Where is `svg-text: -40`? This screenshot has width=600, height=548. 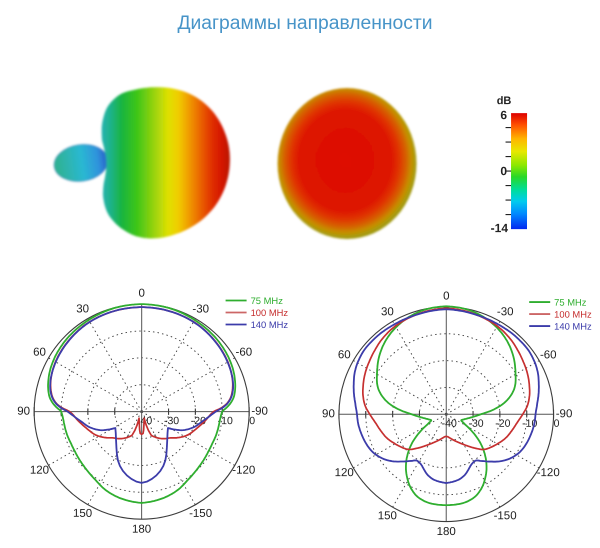 svg-text: -40 is located at coordinates (449, 424).